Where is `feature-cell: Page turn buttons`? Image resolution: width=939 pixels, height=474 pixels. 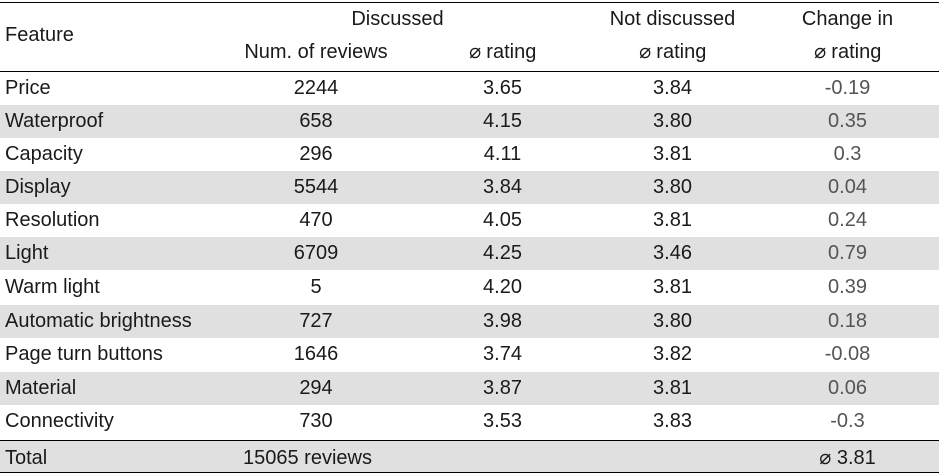 feature-cell: Page turn buttons is located at coordinates (84, 354).